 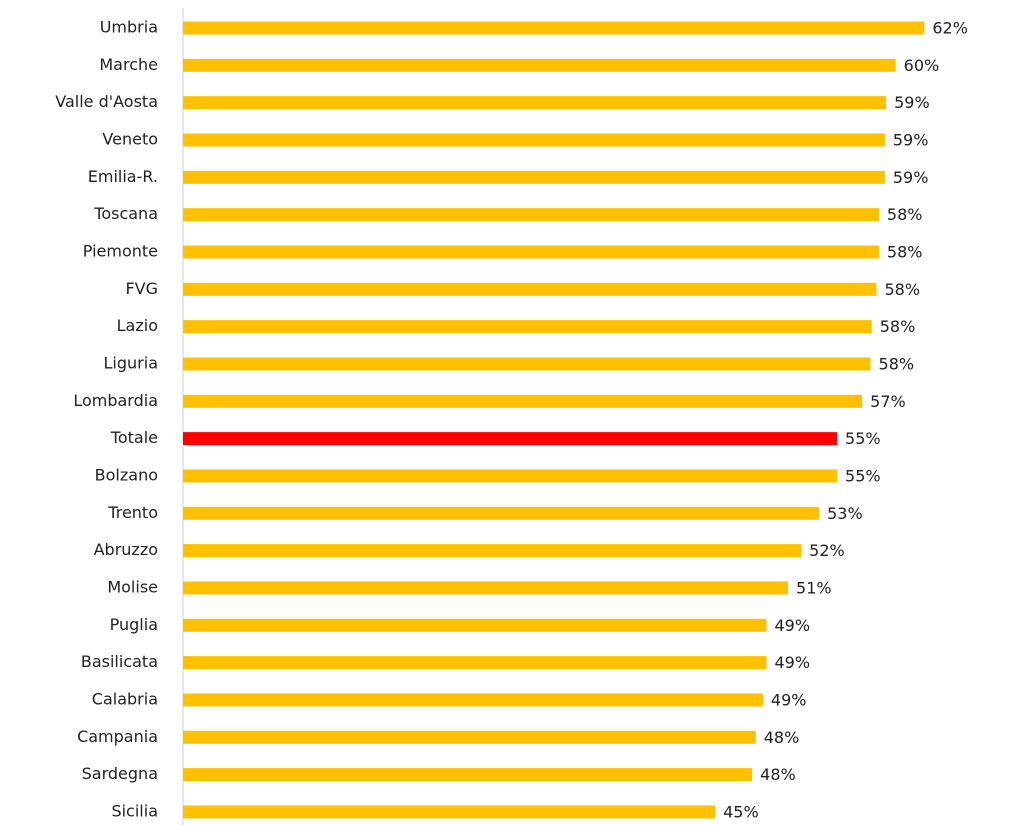 I want to click on value-label: 51%, so click(x=814, y=587).